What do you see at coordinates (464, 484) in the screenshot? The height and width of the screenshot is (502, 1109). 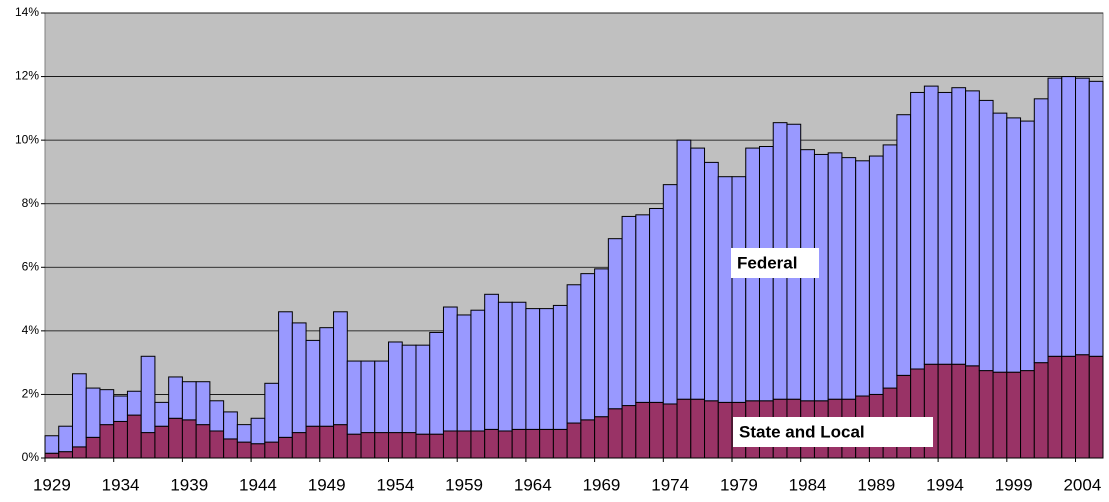 I see `x-tick-label: 1959` at bounding box center [464, 484].